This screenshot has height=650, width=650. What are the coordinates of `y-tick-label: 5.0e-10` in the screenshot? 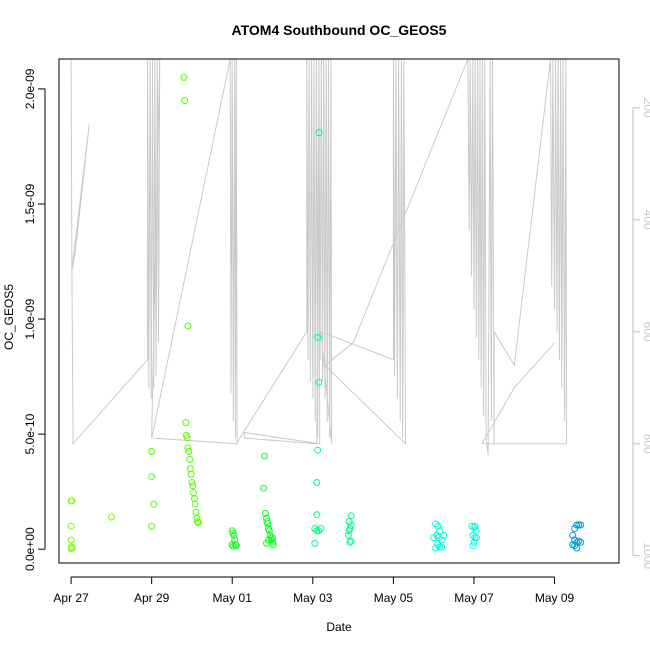 It's located at (30, 433).